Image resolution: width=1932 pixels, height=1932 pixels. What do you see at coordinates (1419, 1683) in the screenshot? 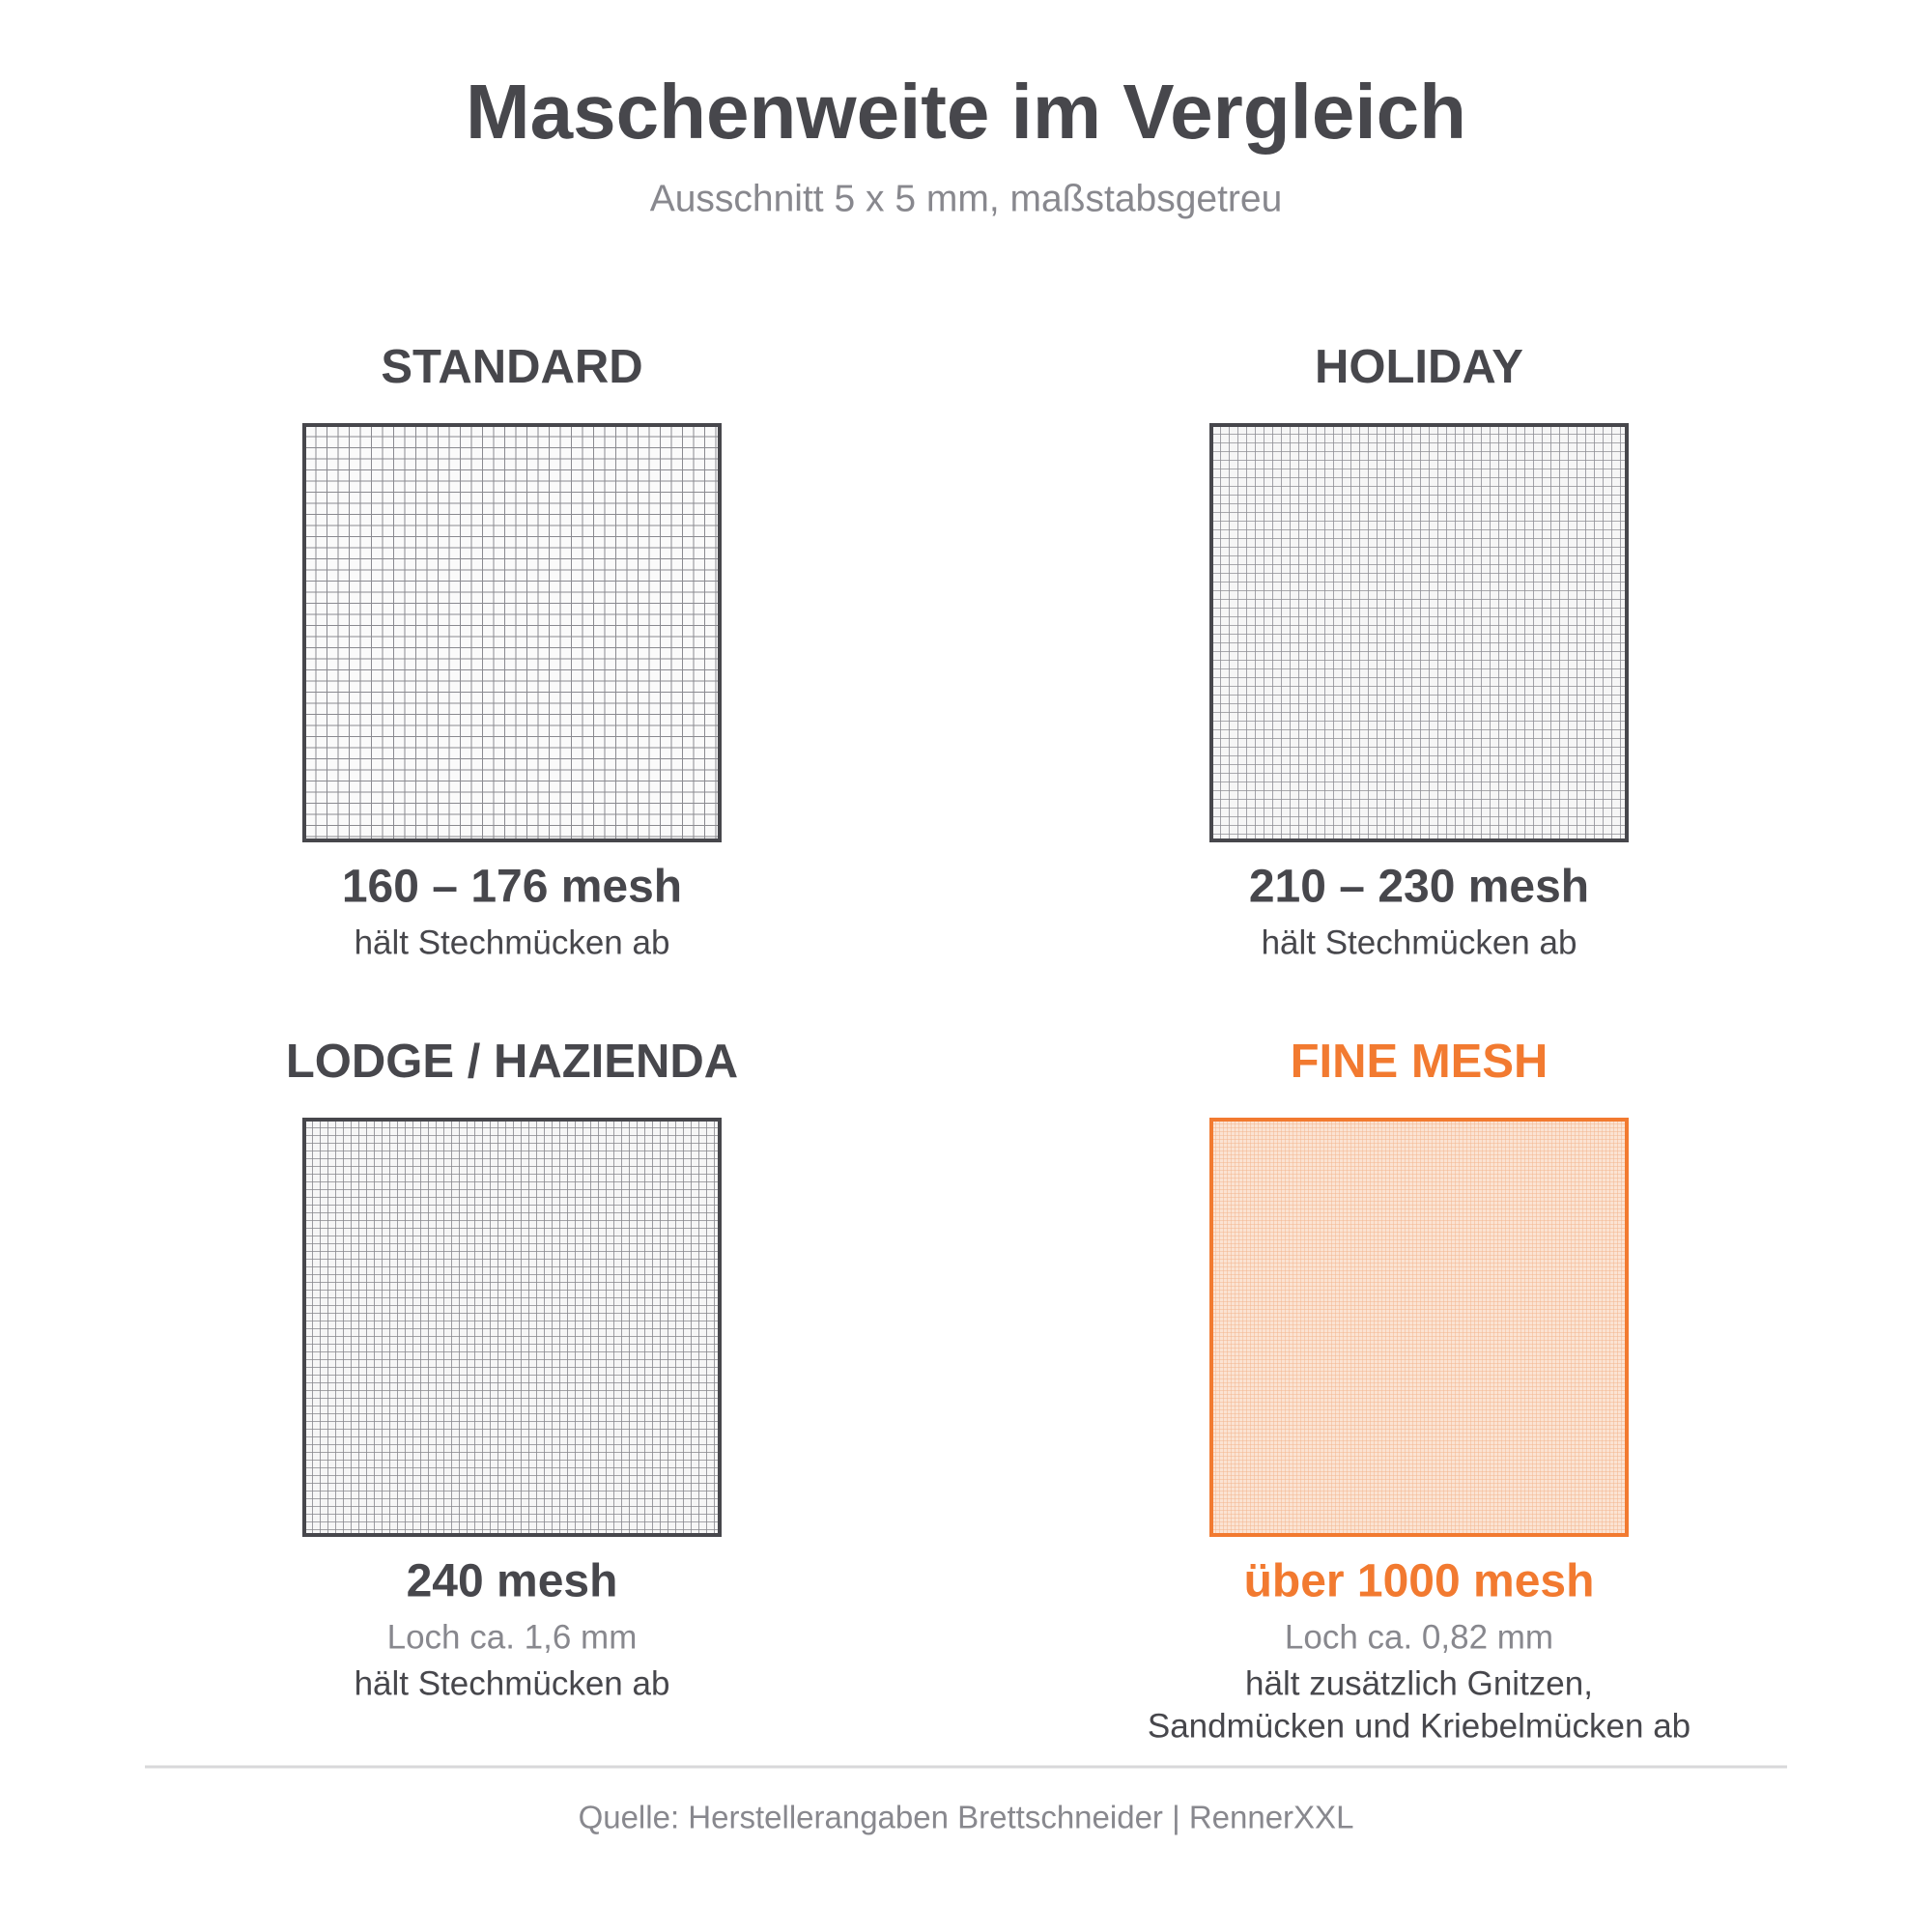
I see `note: hält zusätzlich Gnitzen,` at bounding box center [1419, 1683].